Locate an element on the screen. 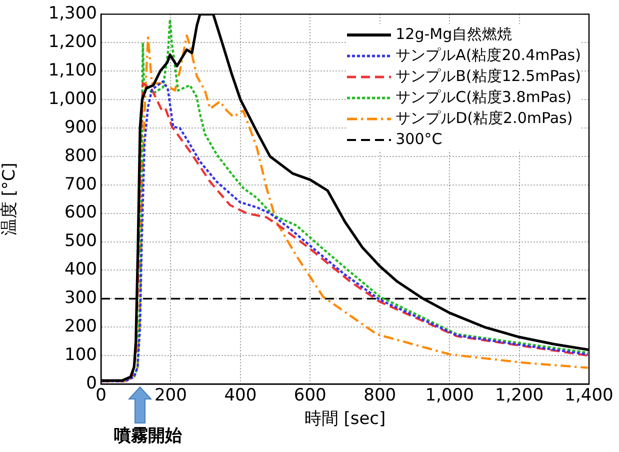 The width and height of the screenshot is (619, 452). legend-label: 300°C is located at coordinates (419, 139).